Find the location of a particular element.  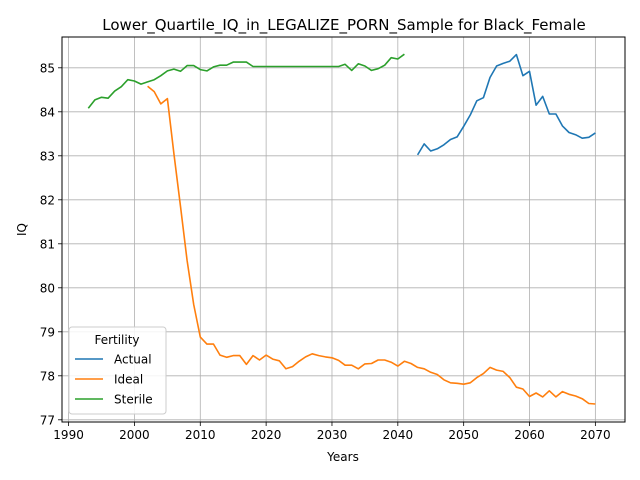

x-tick-label: 2030 is located at coordinates (332, 435).